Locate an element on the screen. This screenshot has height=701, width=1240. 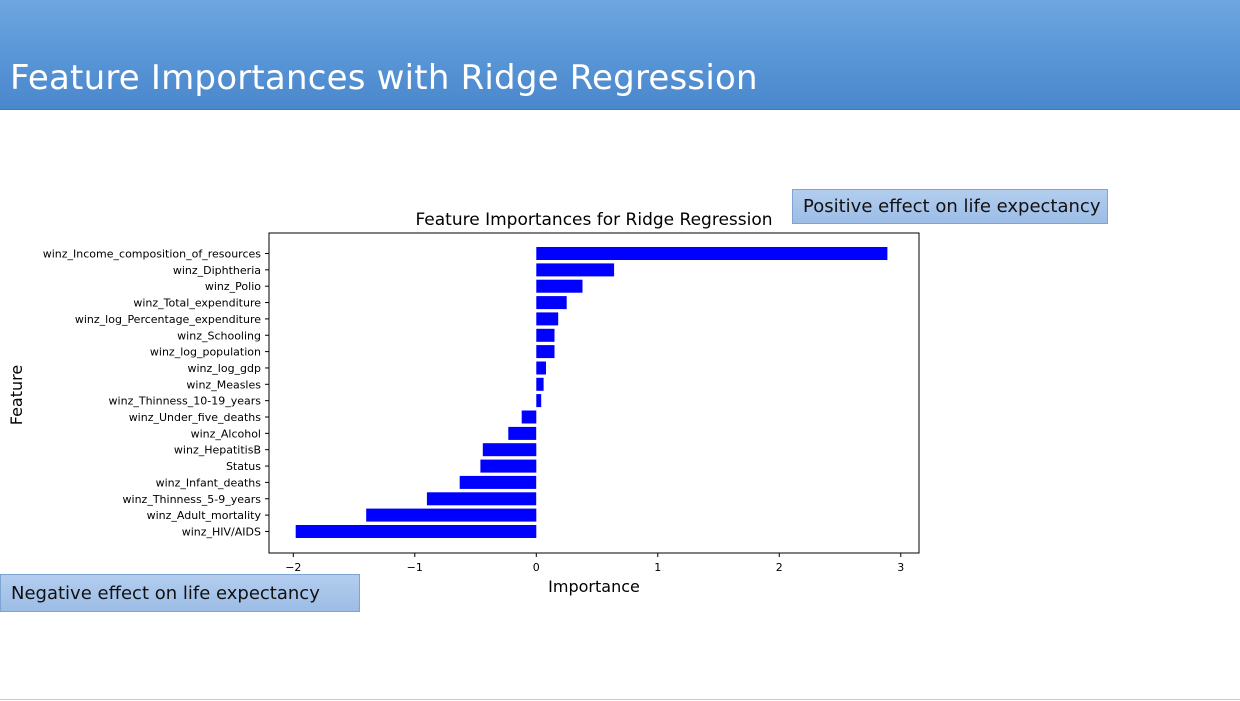
y-tick-label: winz_HIV/AIDS is located at coordinates (221, 531).